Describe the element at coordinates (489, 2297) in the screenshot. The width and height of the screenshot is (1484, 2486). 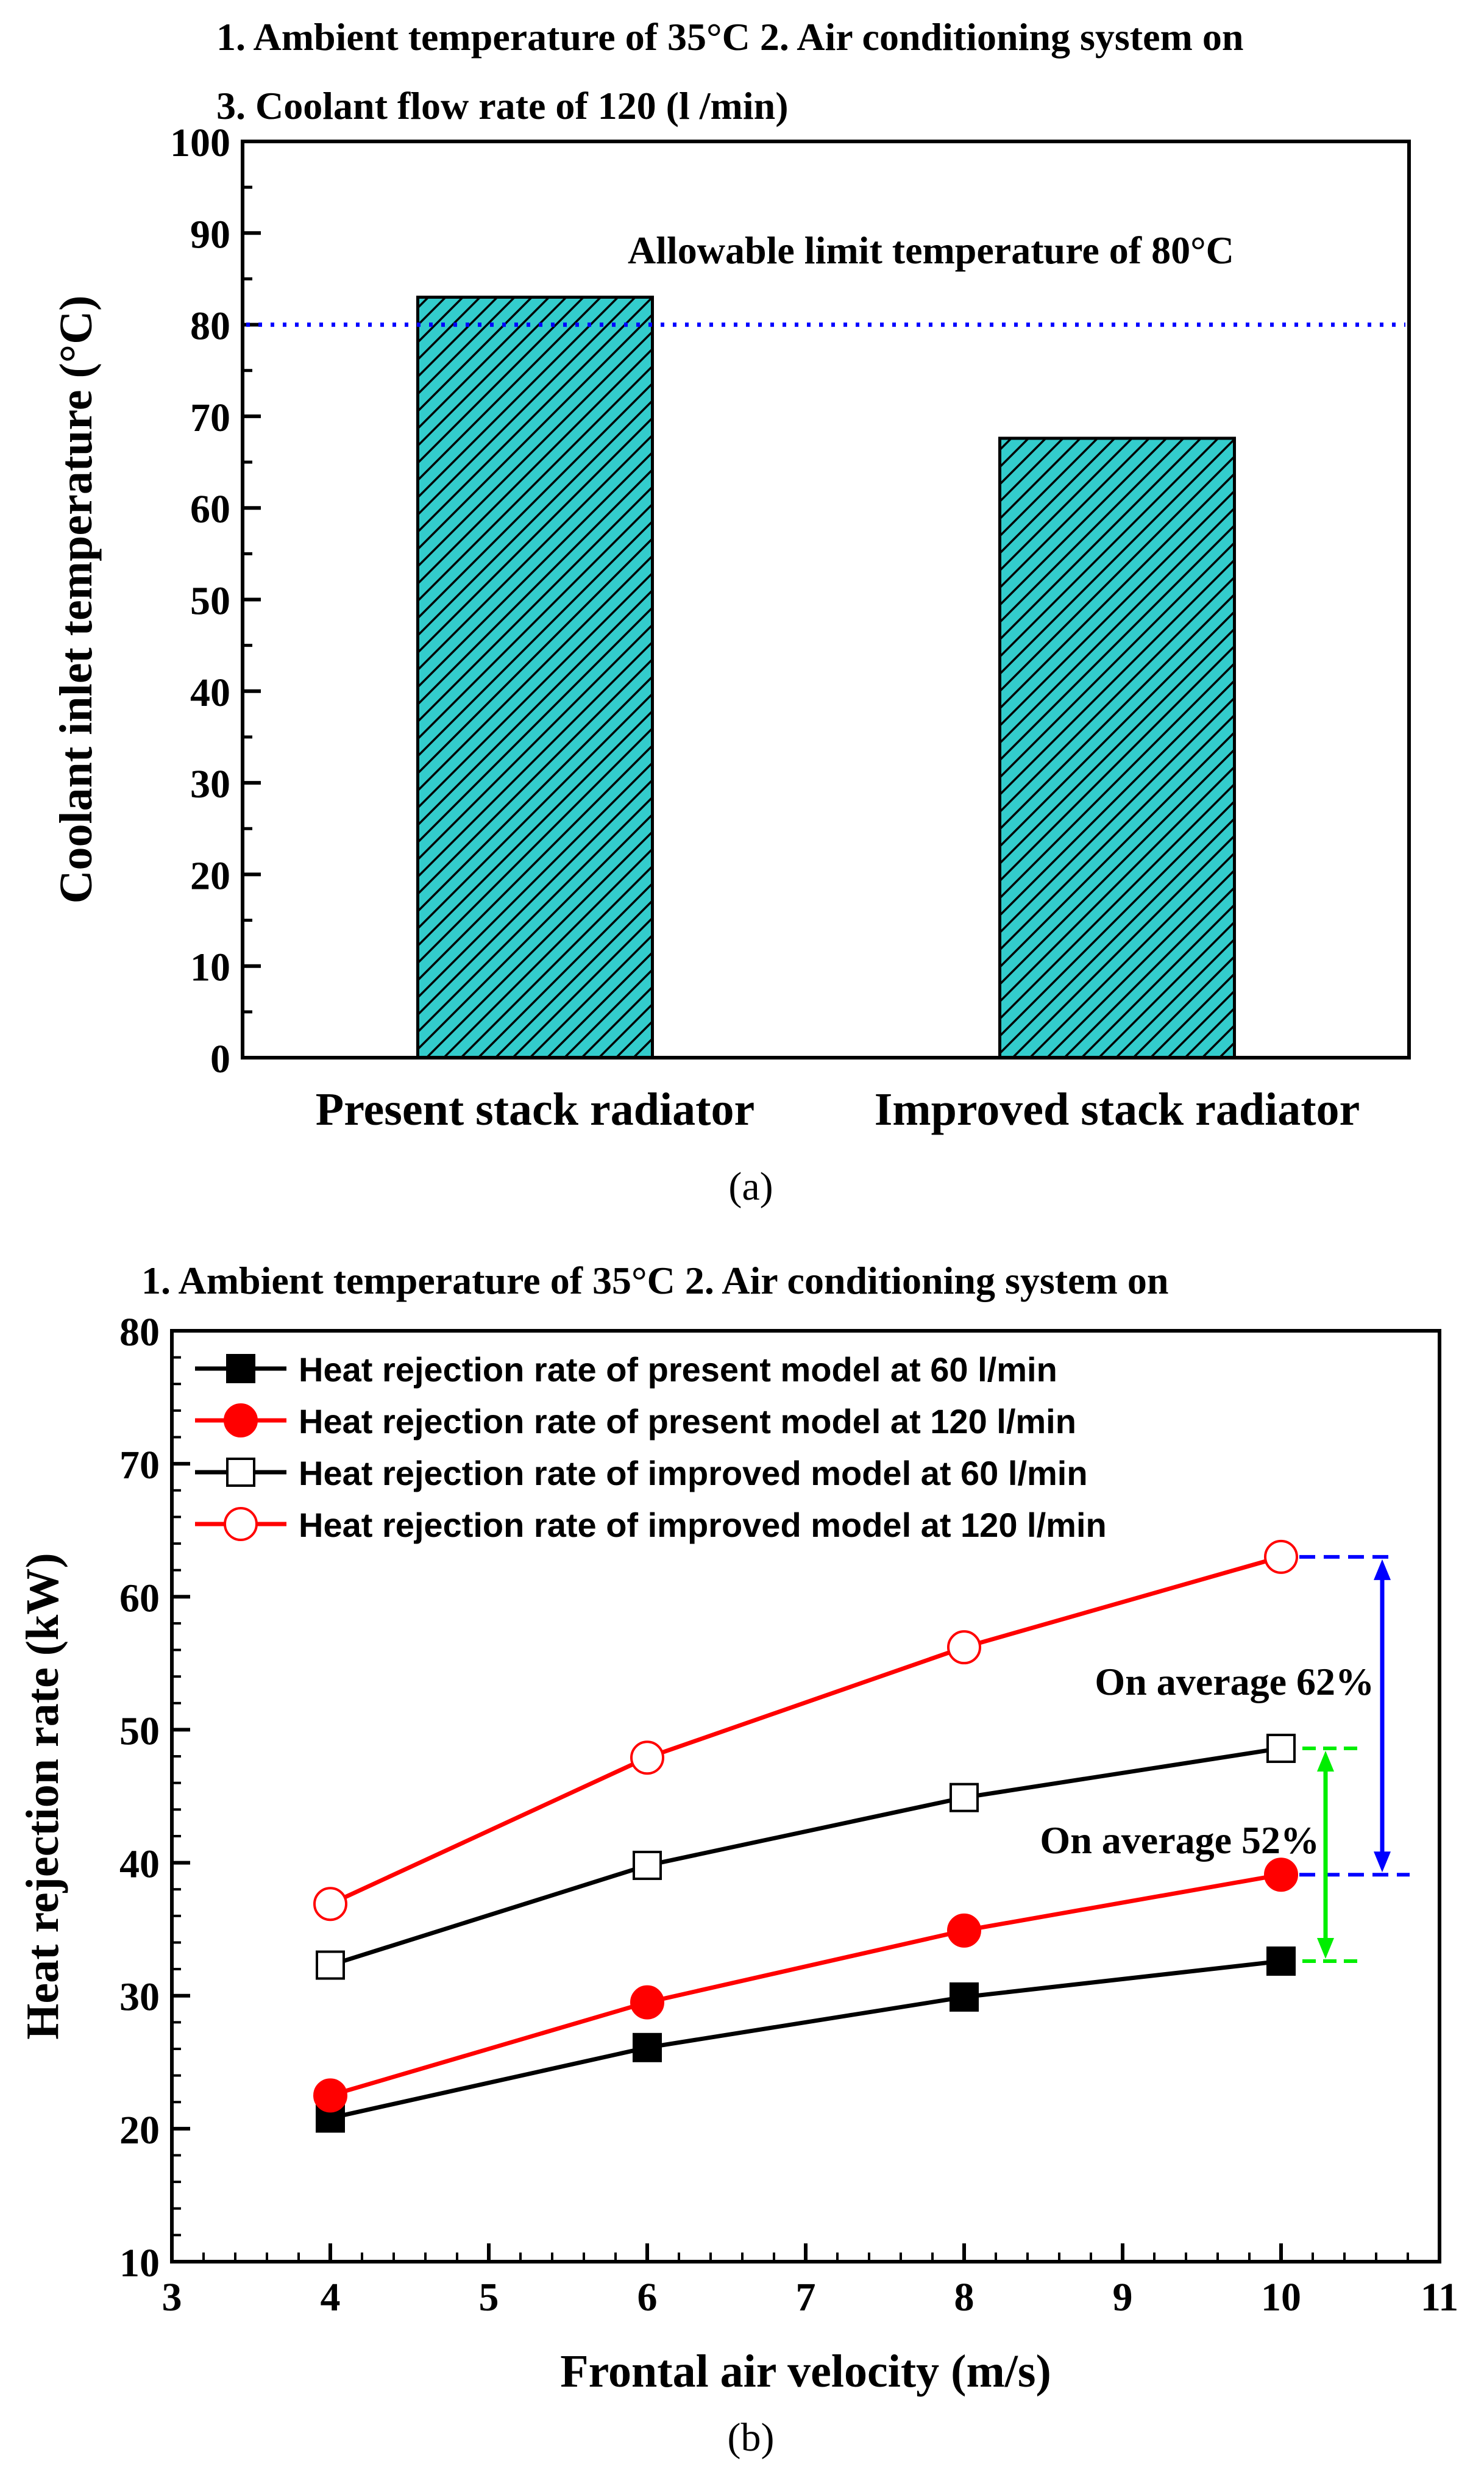
I see `chart-b-x-tick-label: 5` at that location.